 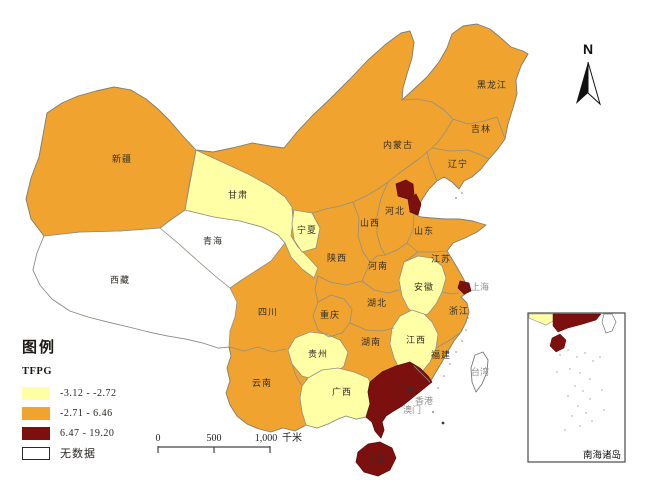 What do you see at coordinates (342, 391) in the screenshot?
I see `province-label-26: 广西` at bounding box center [342, 391].